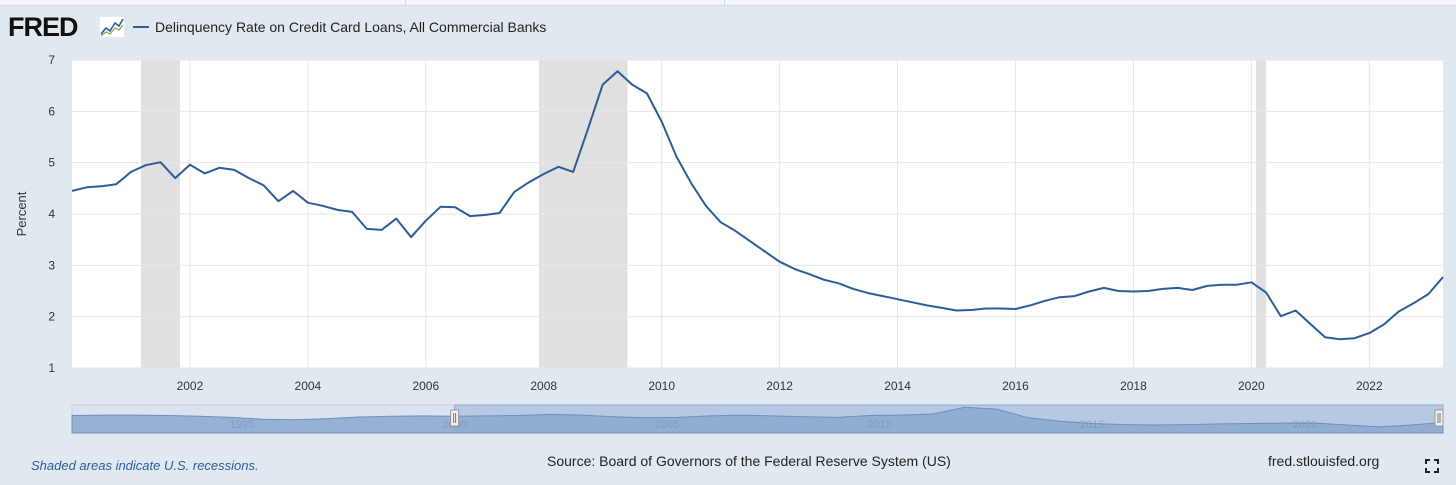 This screenshot has width=1456, height=485. I want to click on range-navigator: 199520002005201020152020, so click(757, 419).